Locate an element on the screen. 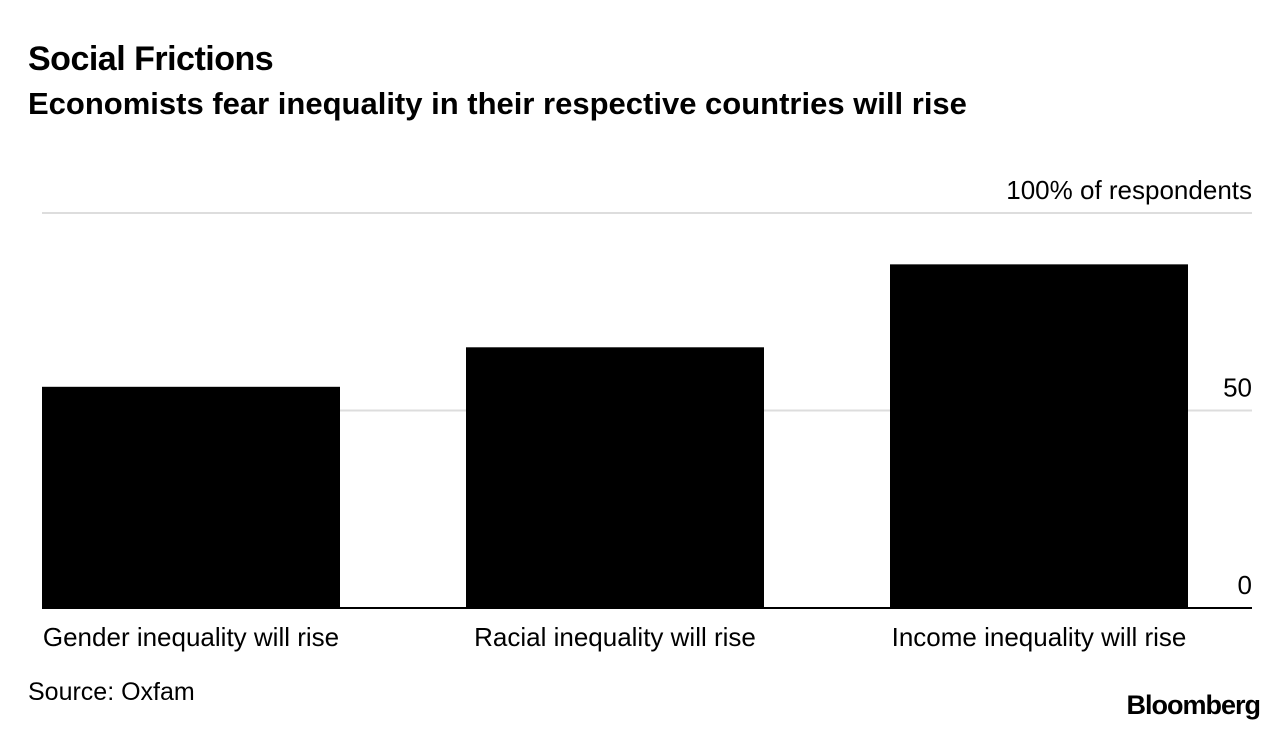 The width and height of the screenshot is (1288, 732). category-label-1: Gender inequality will rise is located at coordinates (191, 637).